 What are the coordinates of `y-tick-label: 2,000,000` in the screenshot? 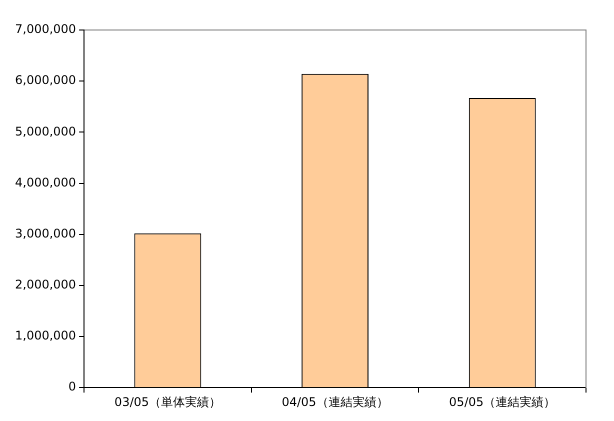 It's located at (45, 285).